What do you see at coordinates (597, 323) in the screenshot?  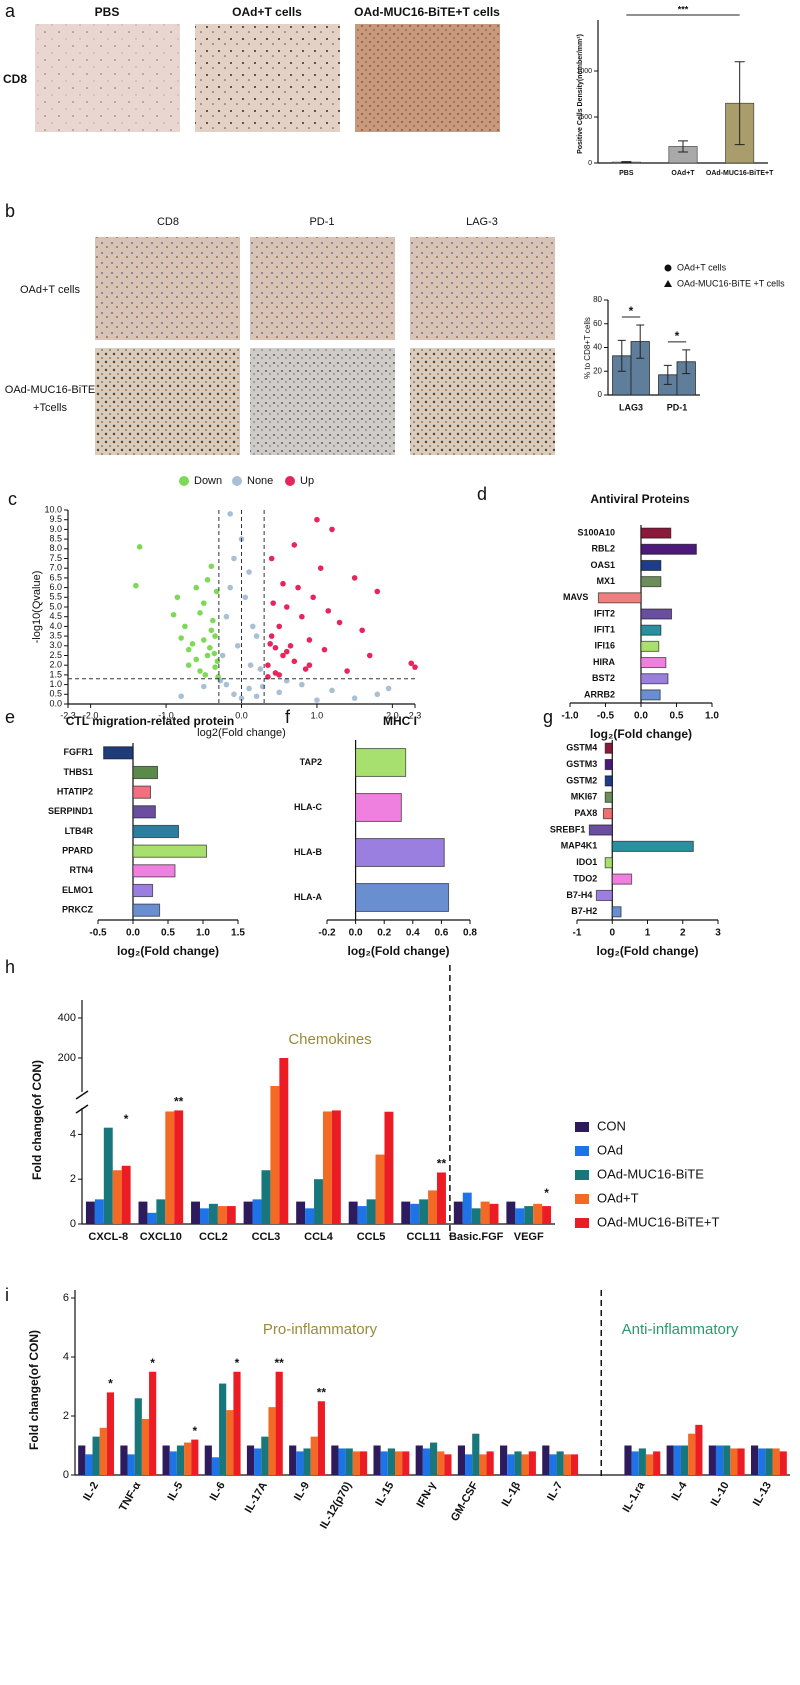 I see `y-tick-label: 60` at bounding box center [597, 323].